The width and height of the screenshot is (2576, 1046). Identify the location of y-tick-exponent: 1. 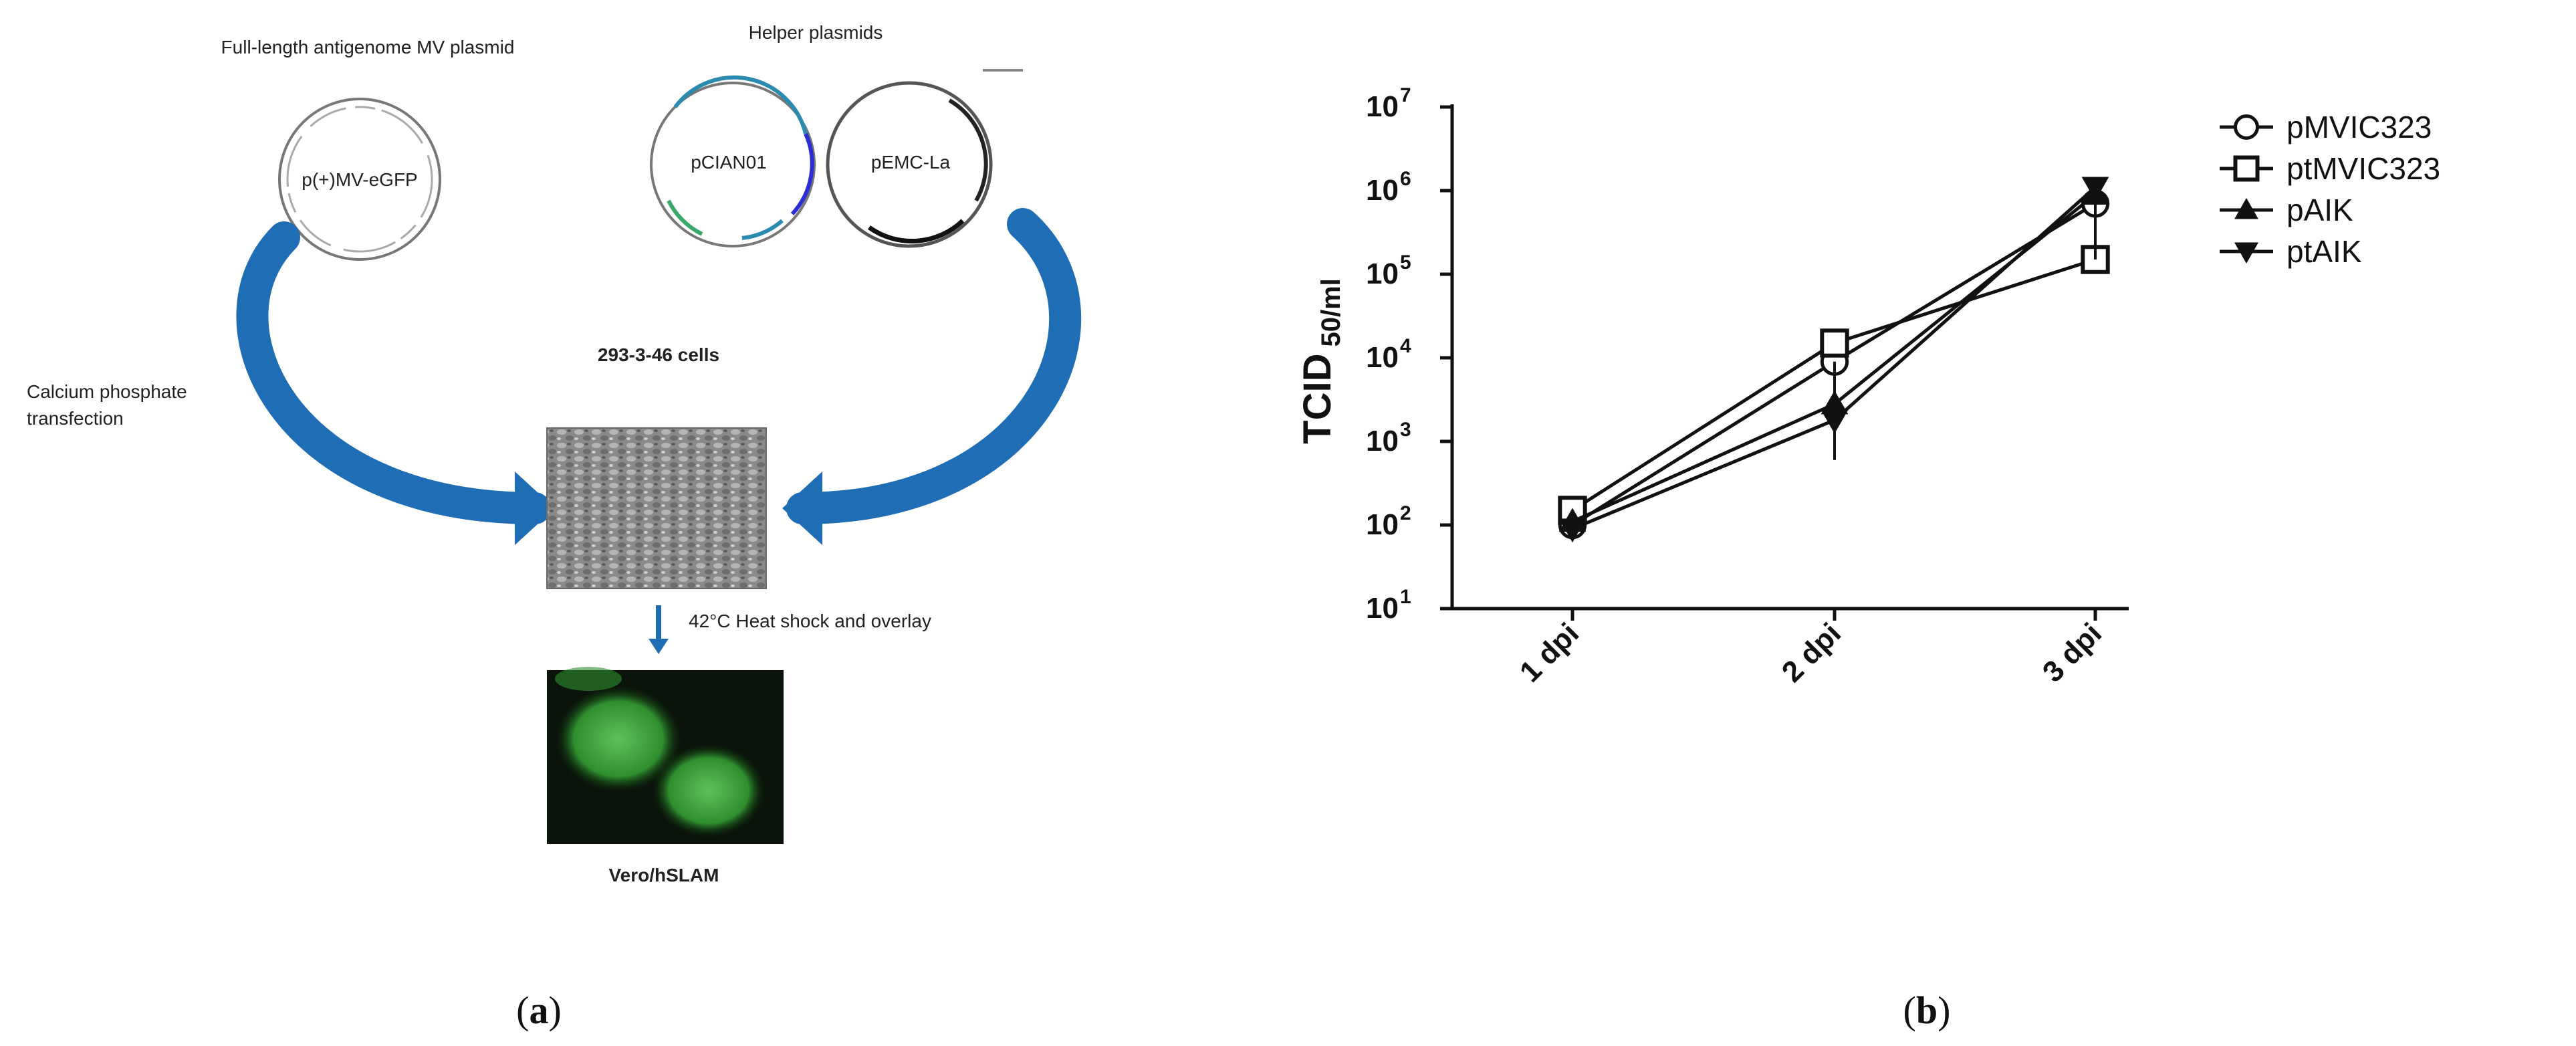
(1405, 597).